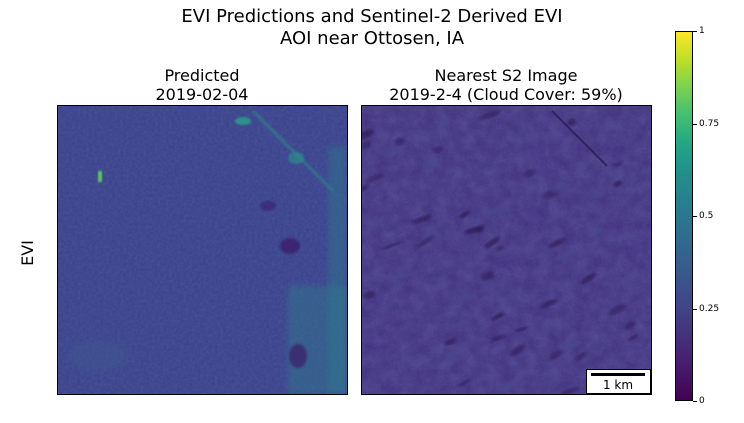  What do you see at coordinates (317, 340) in the screenshot?
I see `predicted-bottom-right-patch` at bounding box center [317, 340].